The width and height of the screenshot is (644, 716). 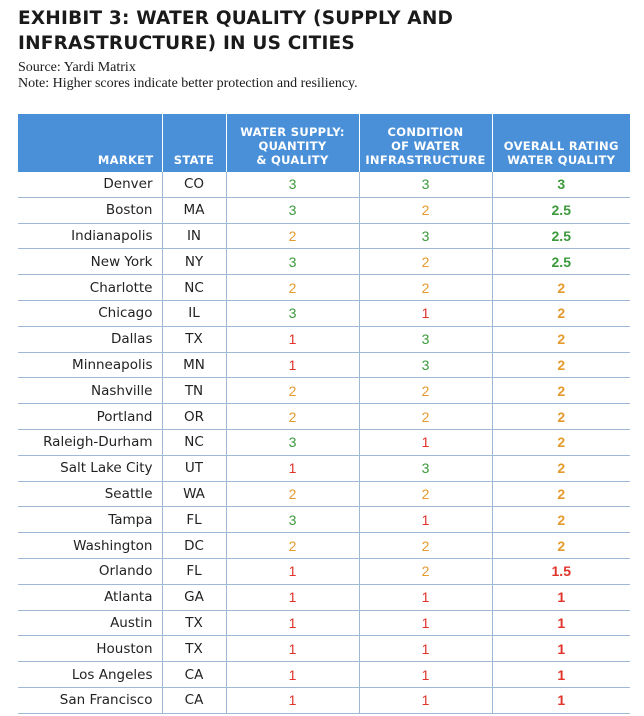 What do you see at coordinates (194, 185) in the screenshot?
I see `state-cell: CO` at bounding box center [194, 185].